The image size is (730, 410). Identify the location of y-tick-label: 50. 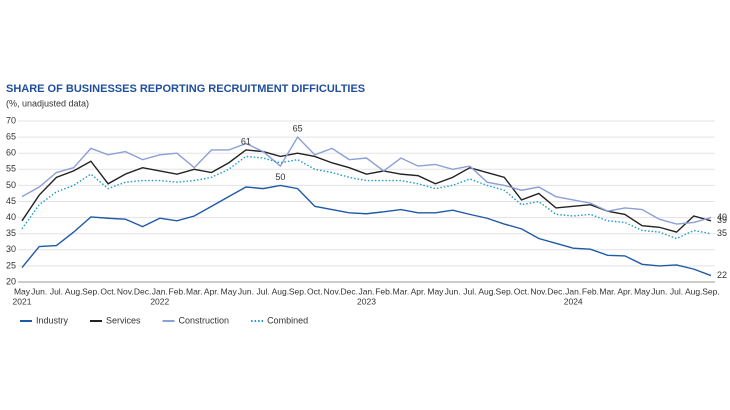
(11, 185).